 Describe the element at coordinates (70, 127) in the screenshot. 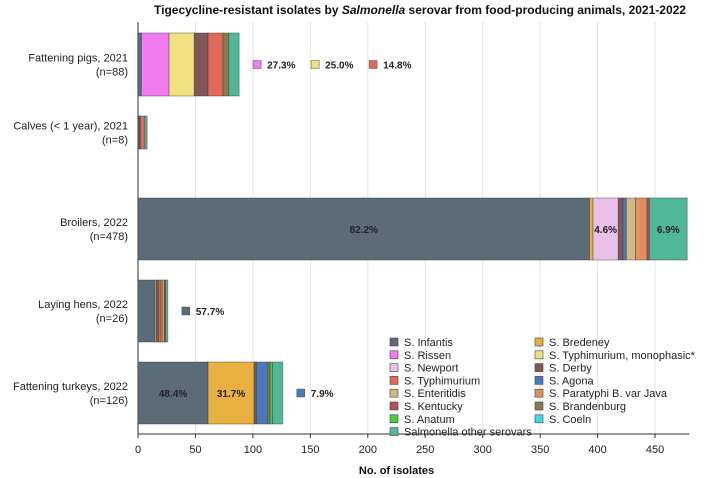

I see `category-label: Calves (< 1 year), 2021` at that location.